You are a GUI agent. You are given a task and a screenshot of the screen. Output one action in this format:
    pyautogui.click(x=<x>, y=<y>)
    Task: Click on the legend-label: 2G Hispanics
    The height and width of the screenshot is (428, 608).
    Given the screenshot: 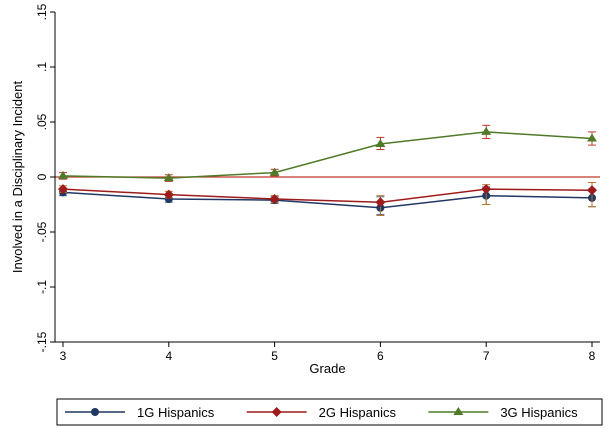 What is the action you would take?
    pyautogui.click(x=358, y=412)
    